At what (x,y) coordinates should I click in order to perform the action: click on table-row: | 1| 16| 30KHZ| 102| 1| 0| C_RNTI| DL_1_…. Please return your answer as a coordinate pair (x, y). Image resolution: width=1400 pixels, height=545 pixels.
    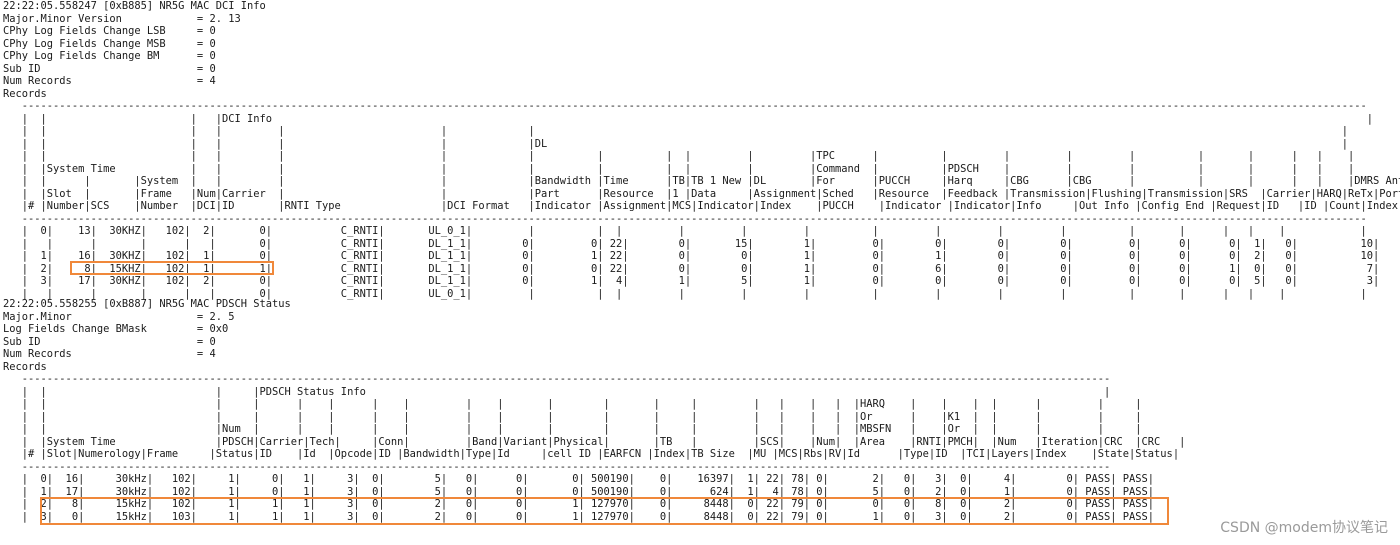
    Looking at the image, I should click on (691, 256).